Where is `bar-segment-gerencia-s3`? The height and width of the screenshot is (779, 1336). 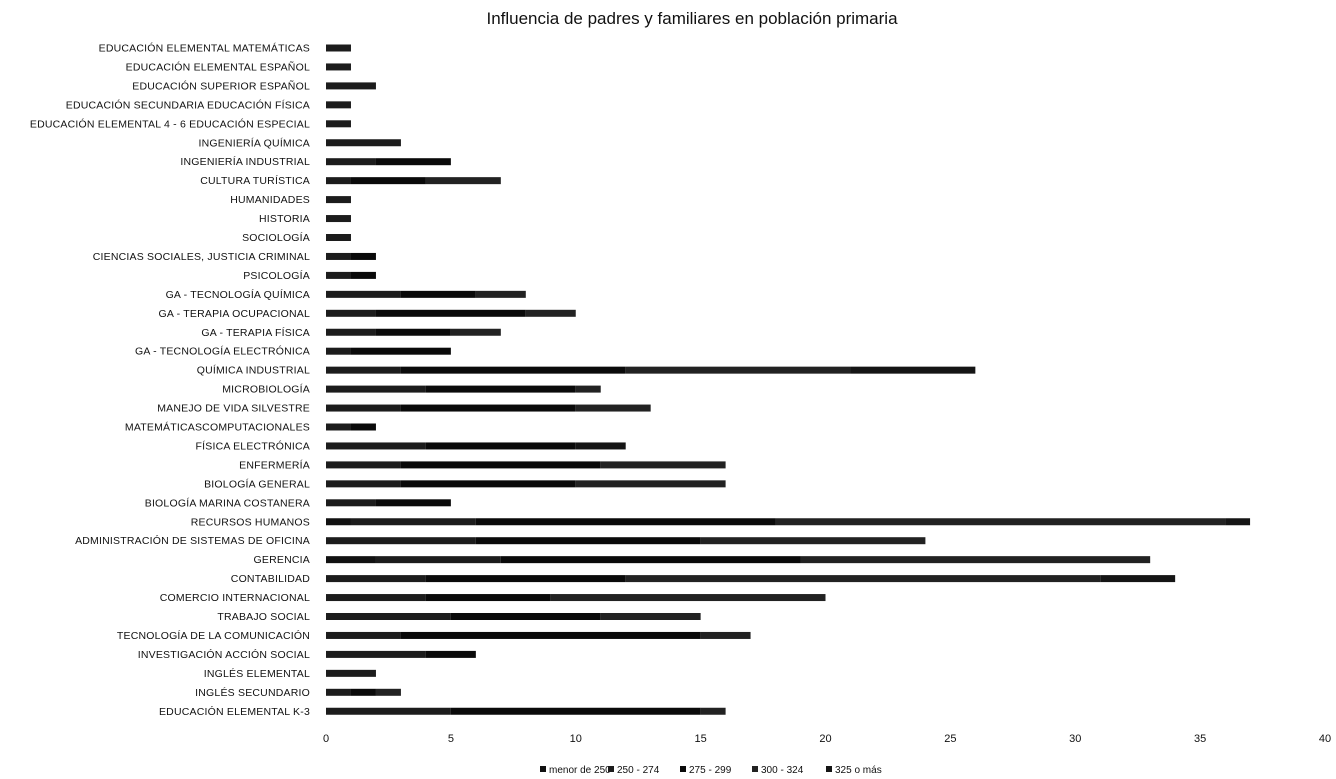 bar-segment-gerencia-s3 is located at coordinates (650, 560).